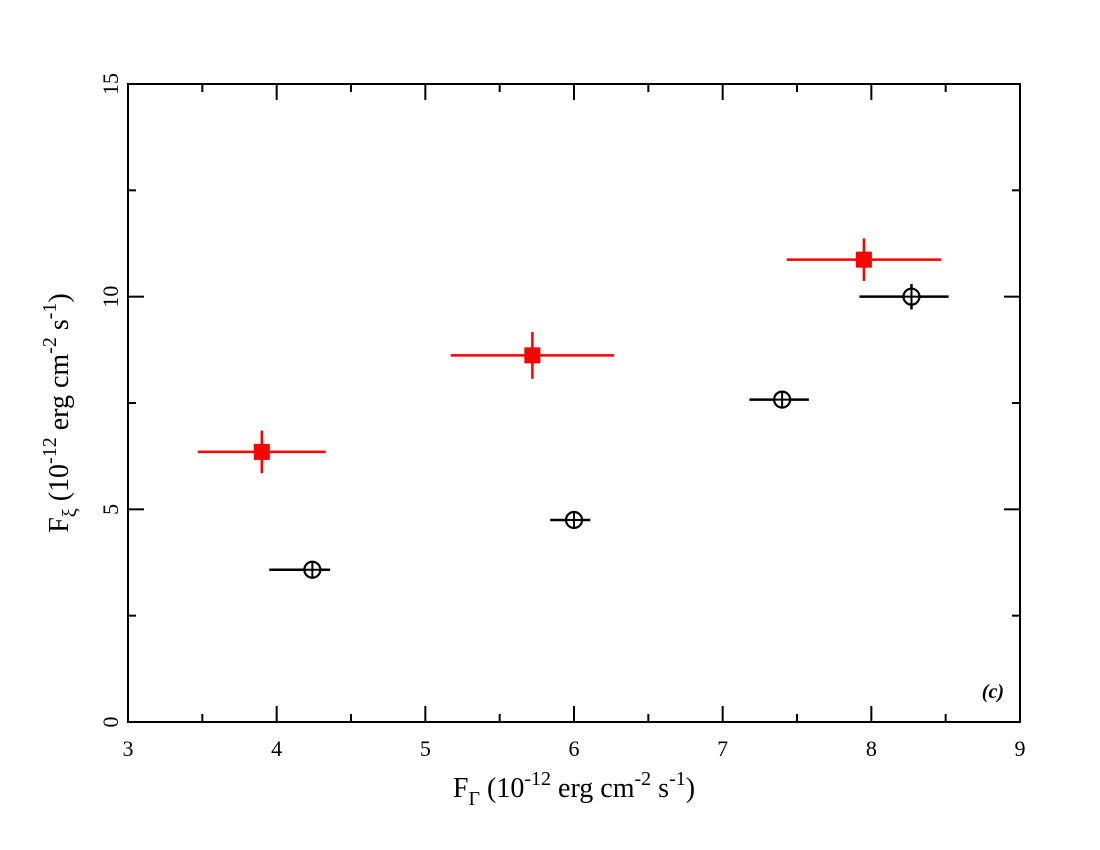 This screenshot has height=850, width=1100. I want to click on x-tick-label: 8, so click(871, 748).